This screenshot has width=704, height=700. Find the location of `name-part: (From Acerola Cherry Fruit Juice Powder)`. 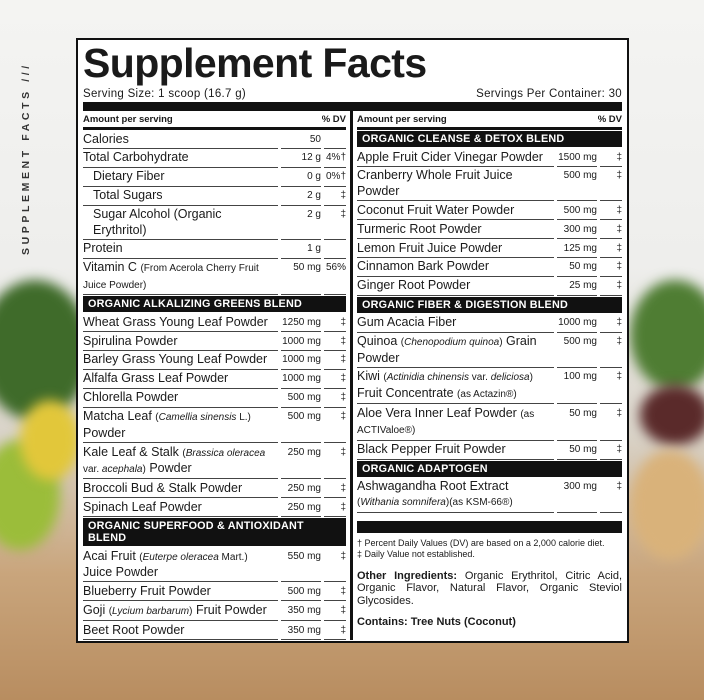

name-part: (From Acerola Cherry Fruit Juice Powder) is located at coordinates (171, 277).